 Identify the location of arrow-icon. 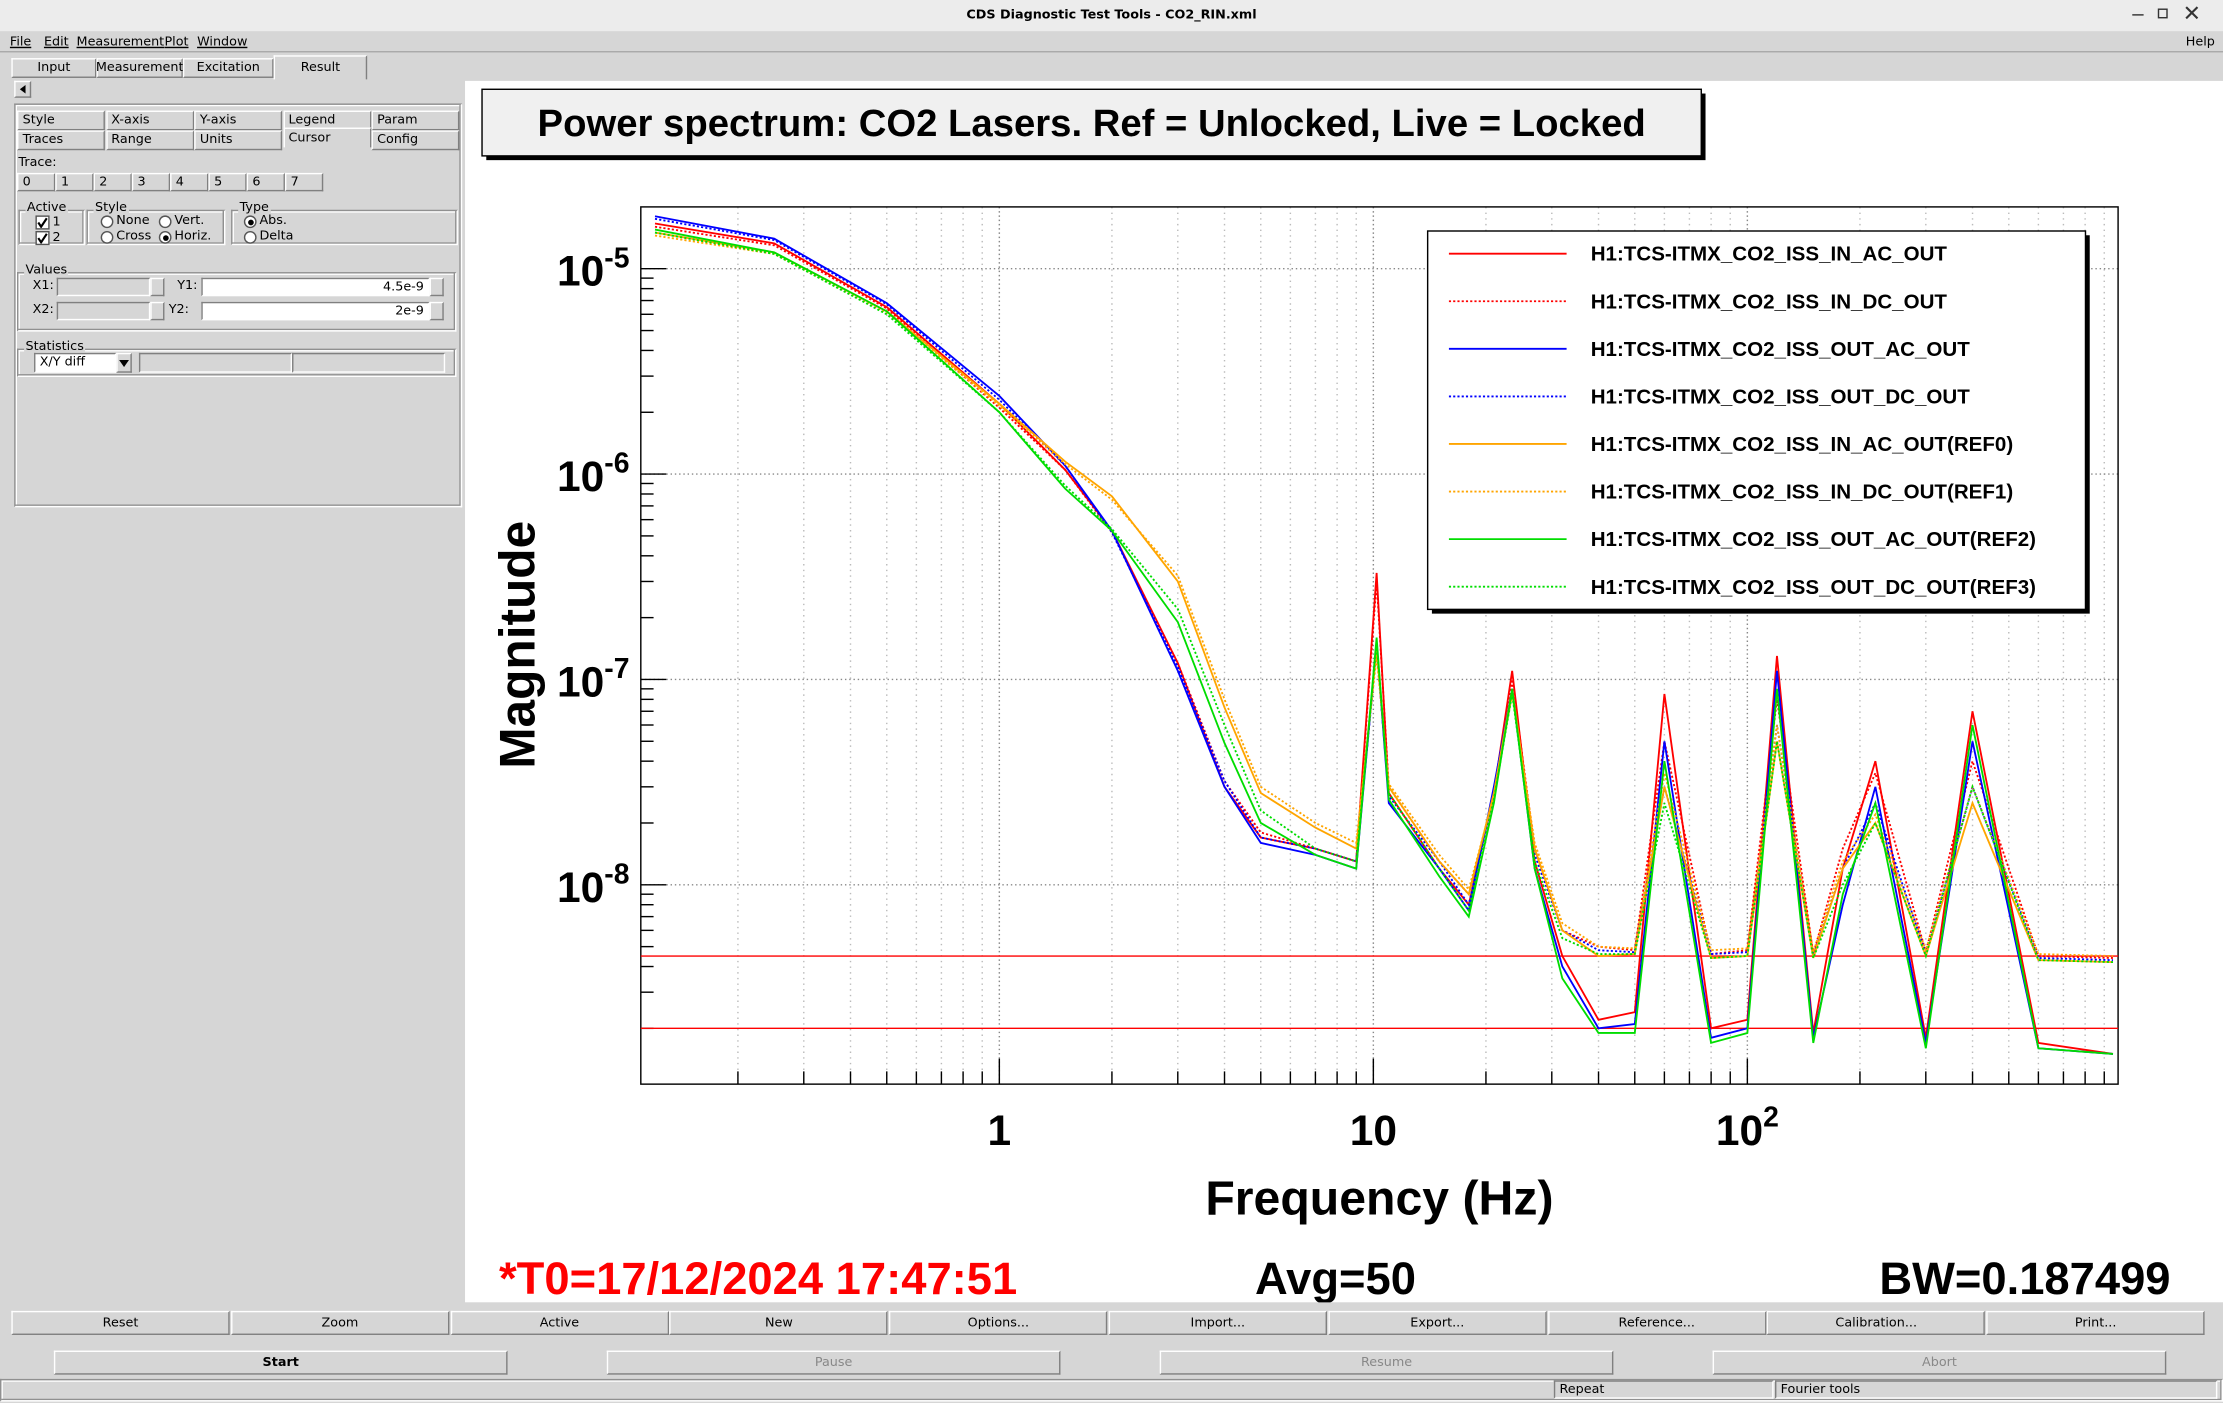
(22, 89).